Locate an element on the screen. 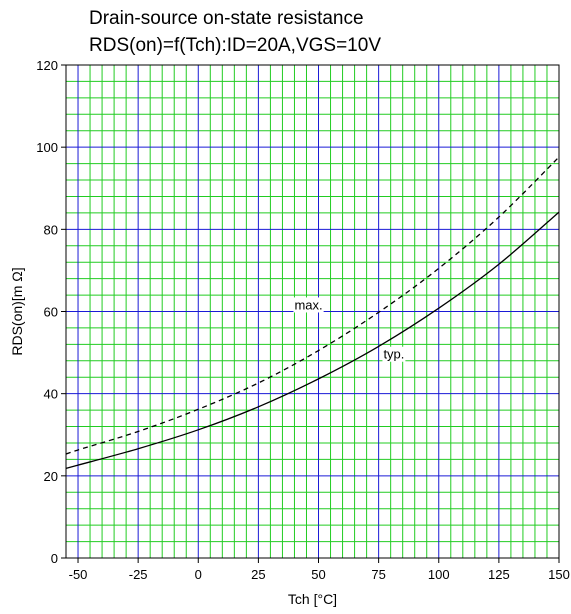  x-axis-title: Tch [°C] is located at coordinates (312, 599).